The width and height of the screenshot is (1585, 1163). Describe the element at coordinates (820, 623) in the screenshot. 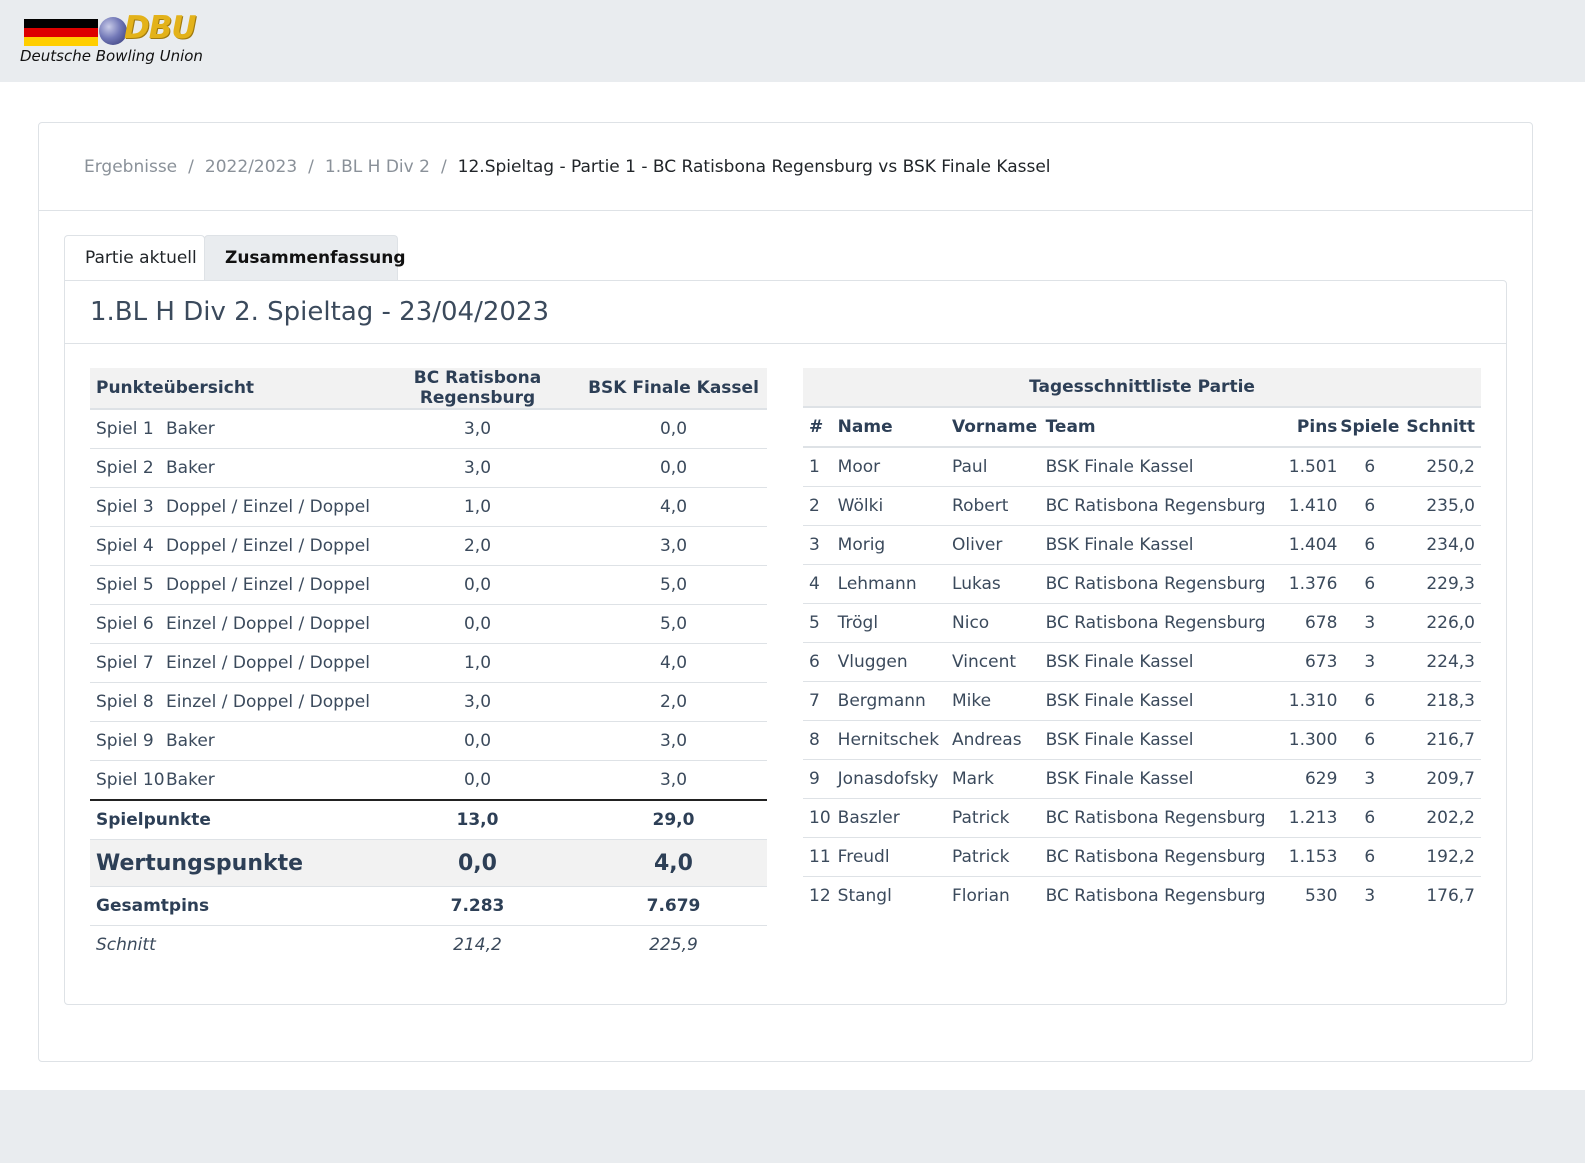

I see `player-rank: 5` at that location.